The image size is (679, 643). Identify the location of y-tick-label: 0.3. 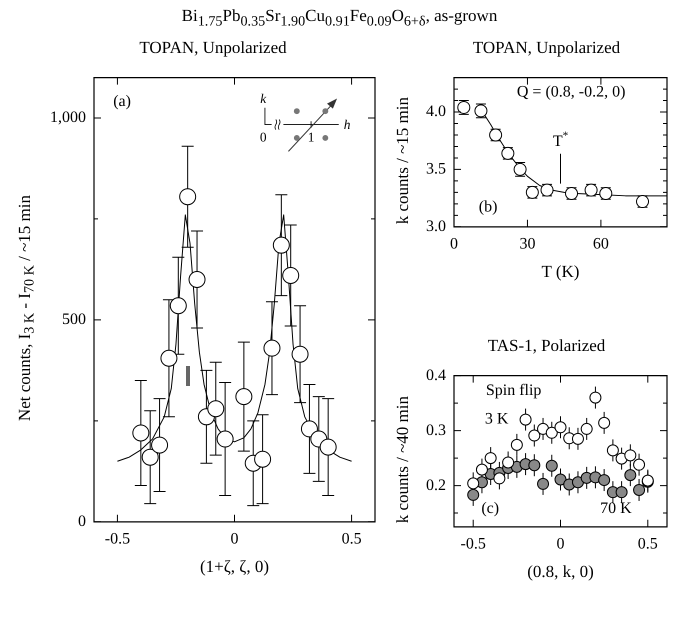
(436, 430).